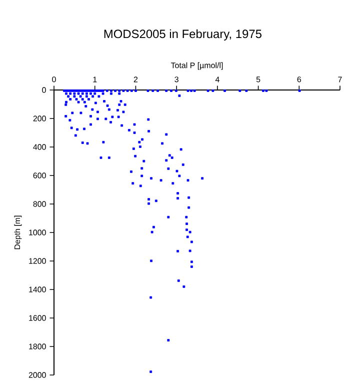 This screenshot has width=345, height=384. Describe the element at coordinates (183, 35) in the screenshot. I see `chart-title: MODS2005 in February, 1975` at that location.